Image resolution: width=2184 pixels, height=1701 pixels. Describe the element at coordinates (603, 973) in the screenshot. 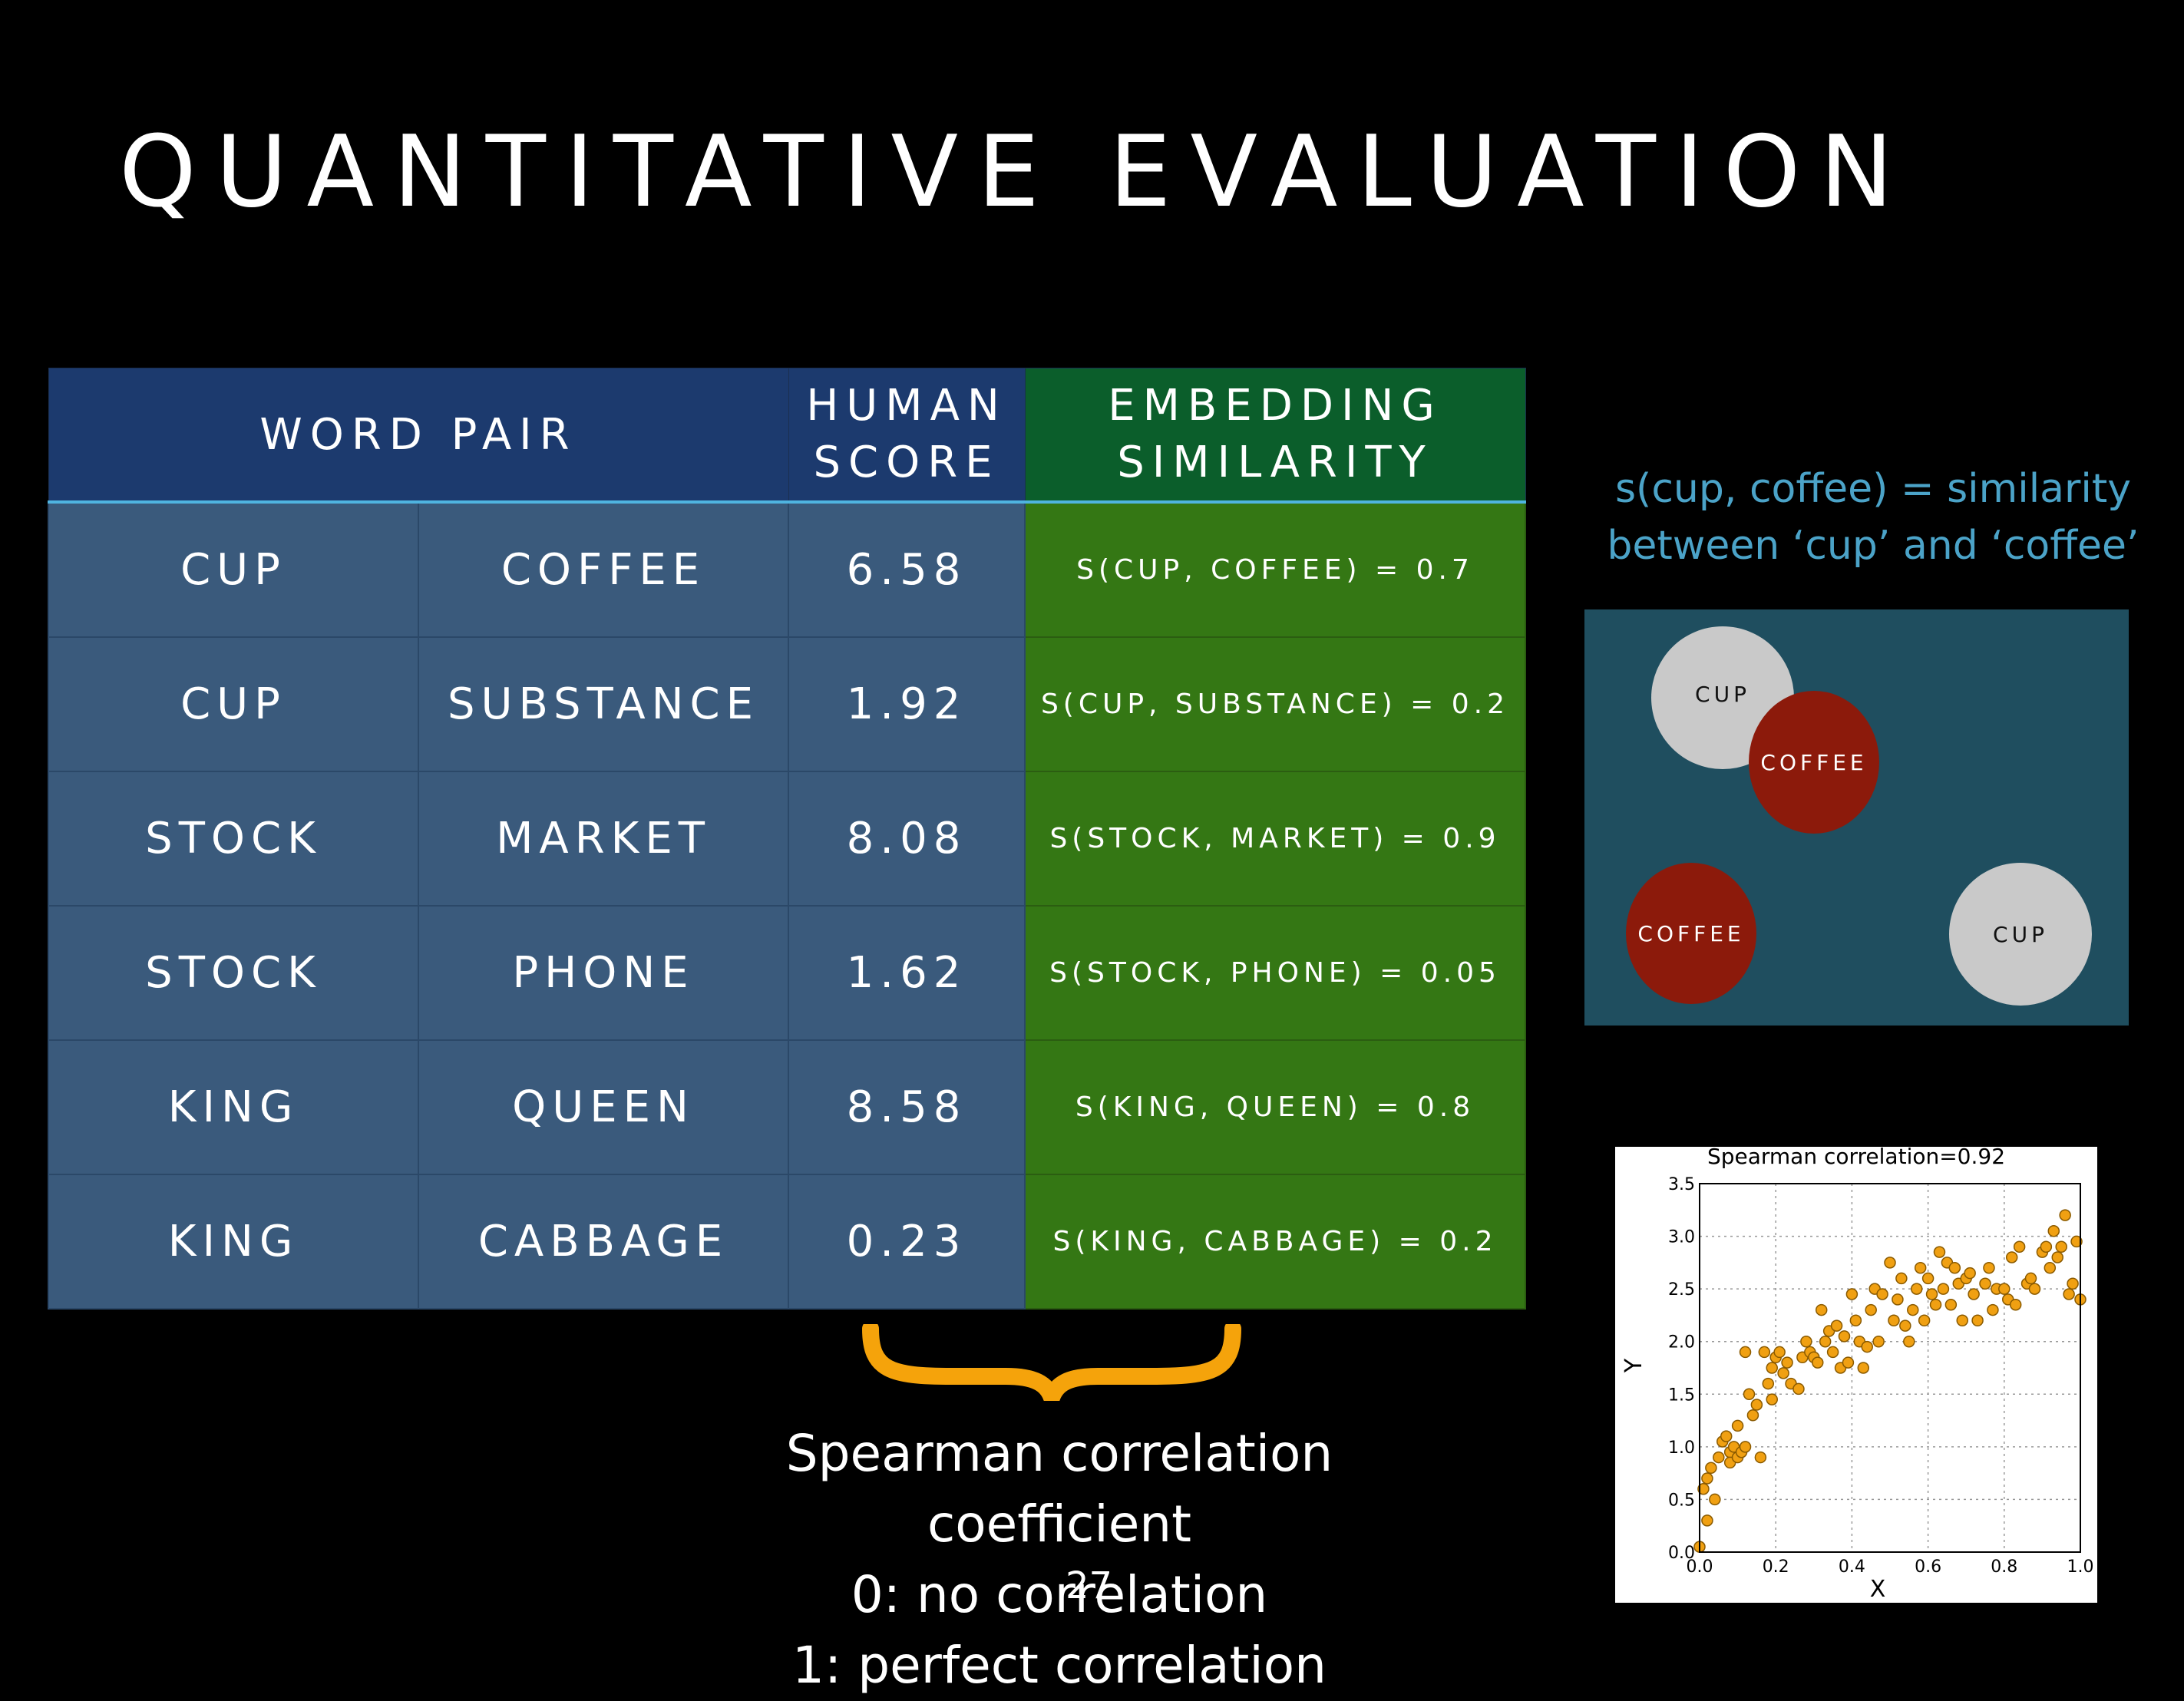

I see `word-2-cell: PHONE` at that location.